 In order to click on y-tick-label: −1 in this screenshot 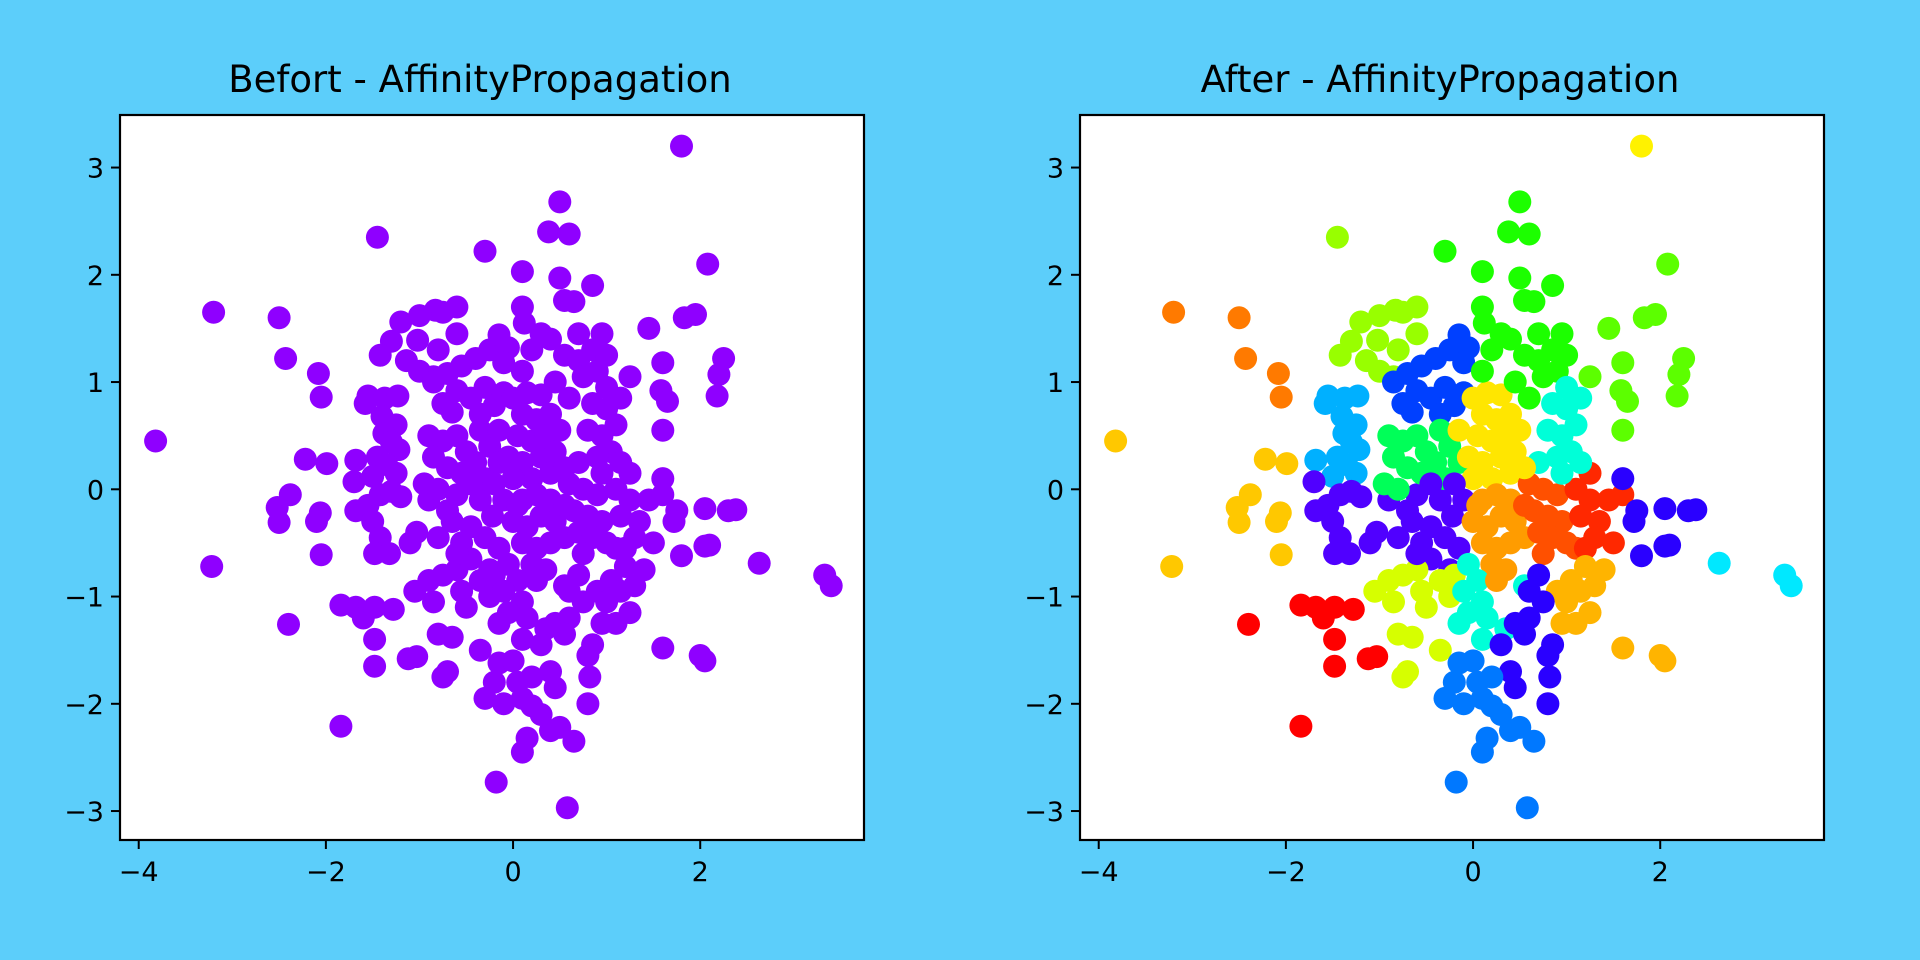, I will do `click(1044, 598)`.